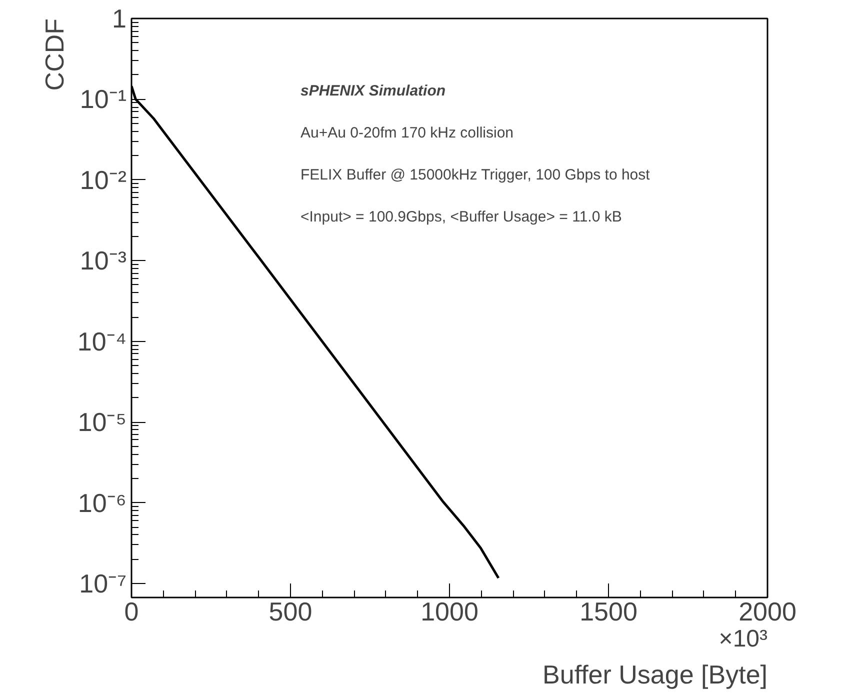 This screenshot has width=841, height=694. What do you see at coordinates (609, 611) in the screenshot?
I see `x-tick-label: 1500` at bounding box center [609, 611].